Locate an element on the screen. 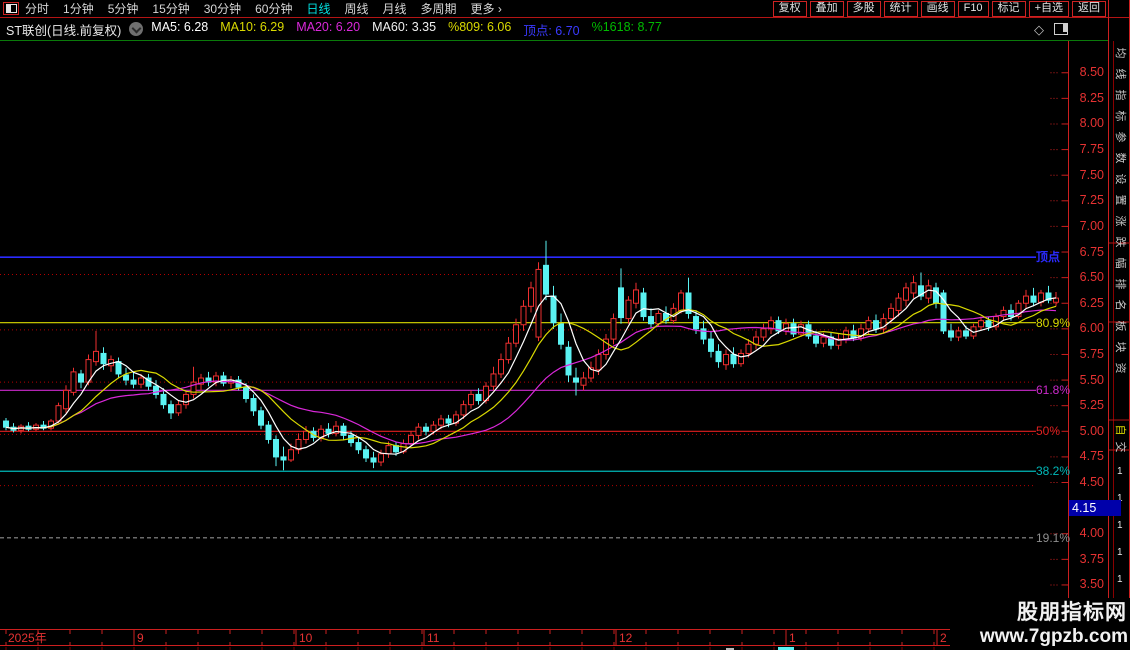 The image size is (1130, 650). menu-item-10: 更多 › is located at coordinates (486, 9).